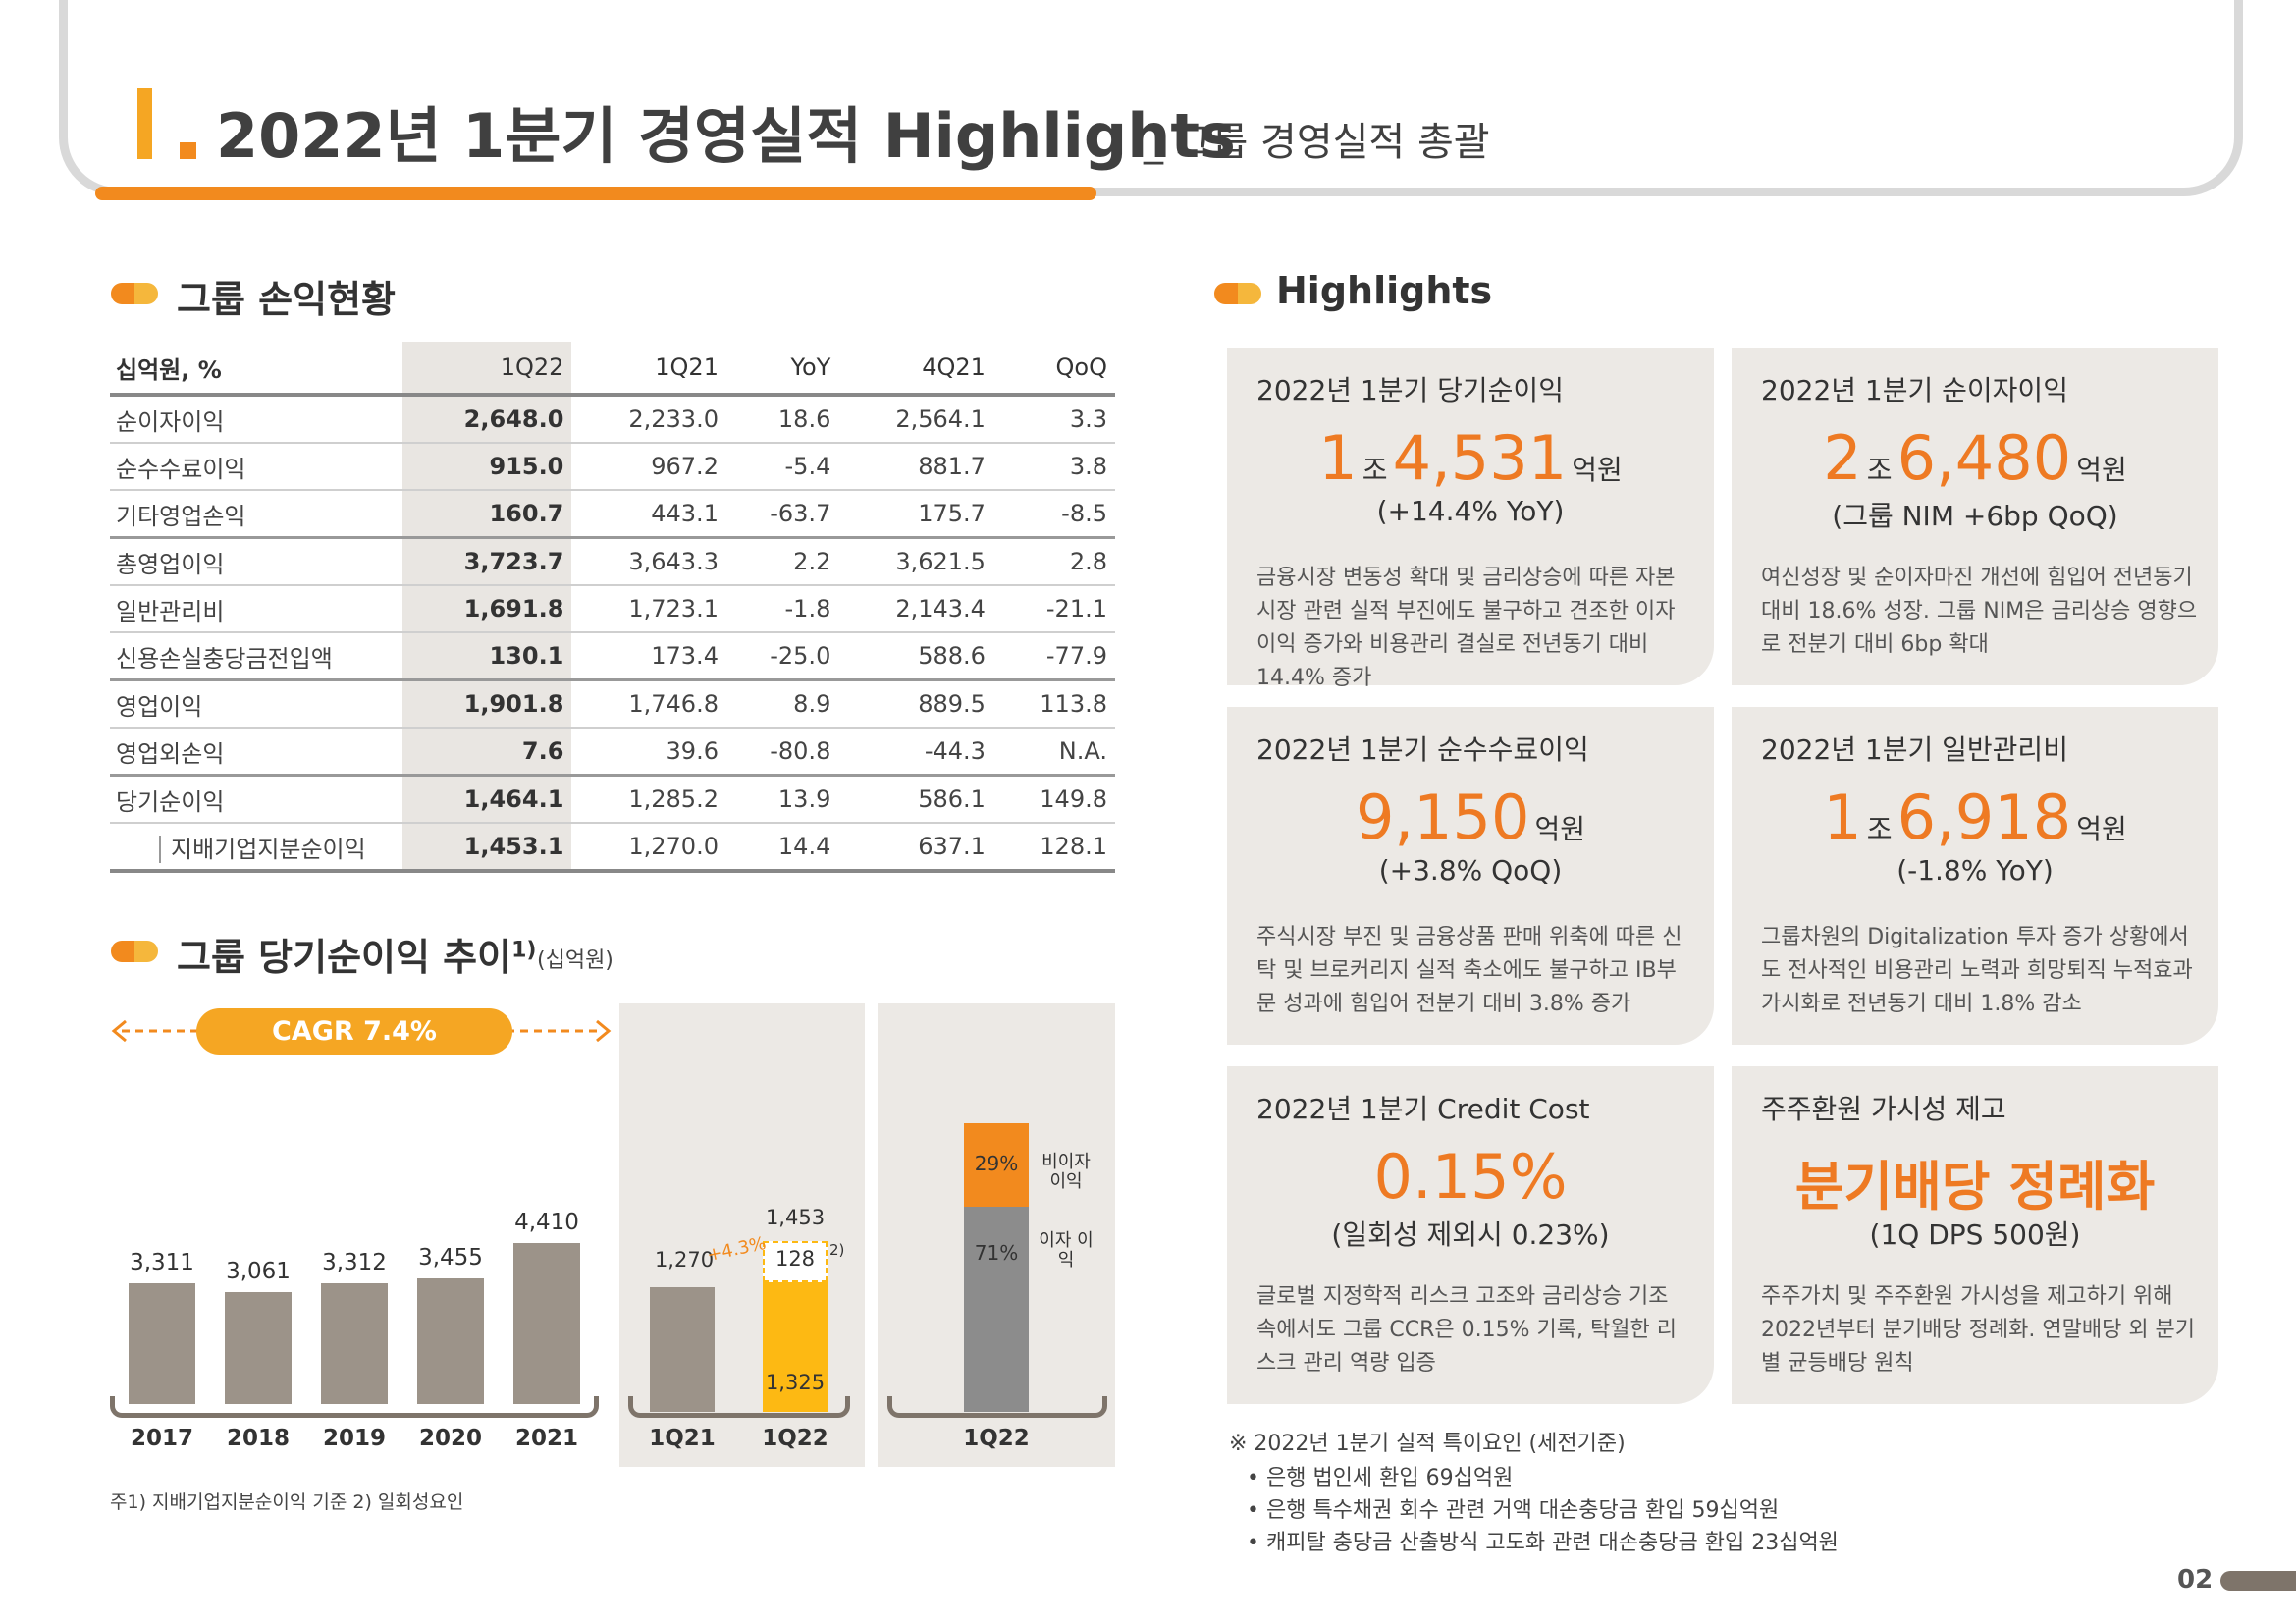 The width and height of the screenshot is (2296, 1624). What do you see at coordinates (161, 1438) in the screenshot?
I see `x-tick-label: 2017` at bounding box center [161, 1438].